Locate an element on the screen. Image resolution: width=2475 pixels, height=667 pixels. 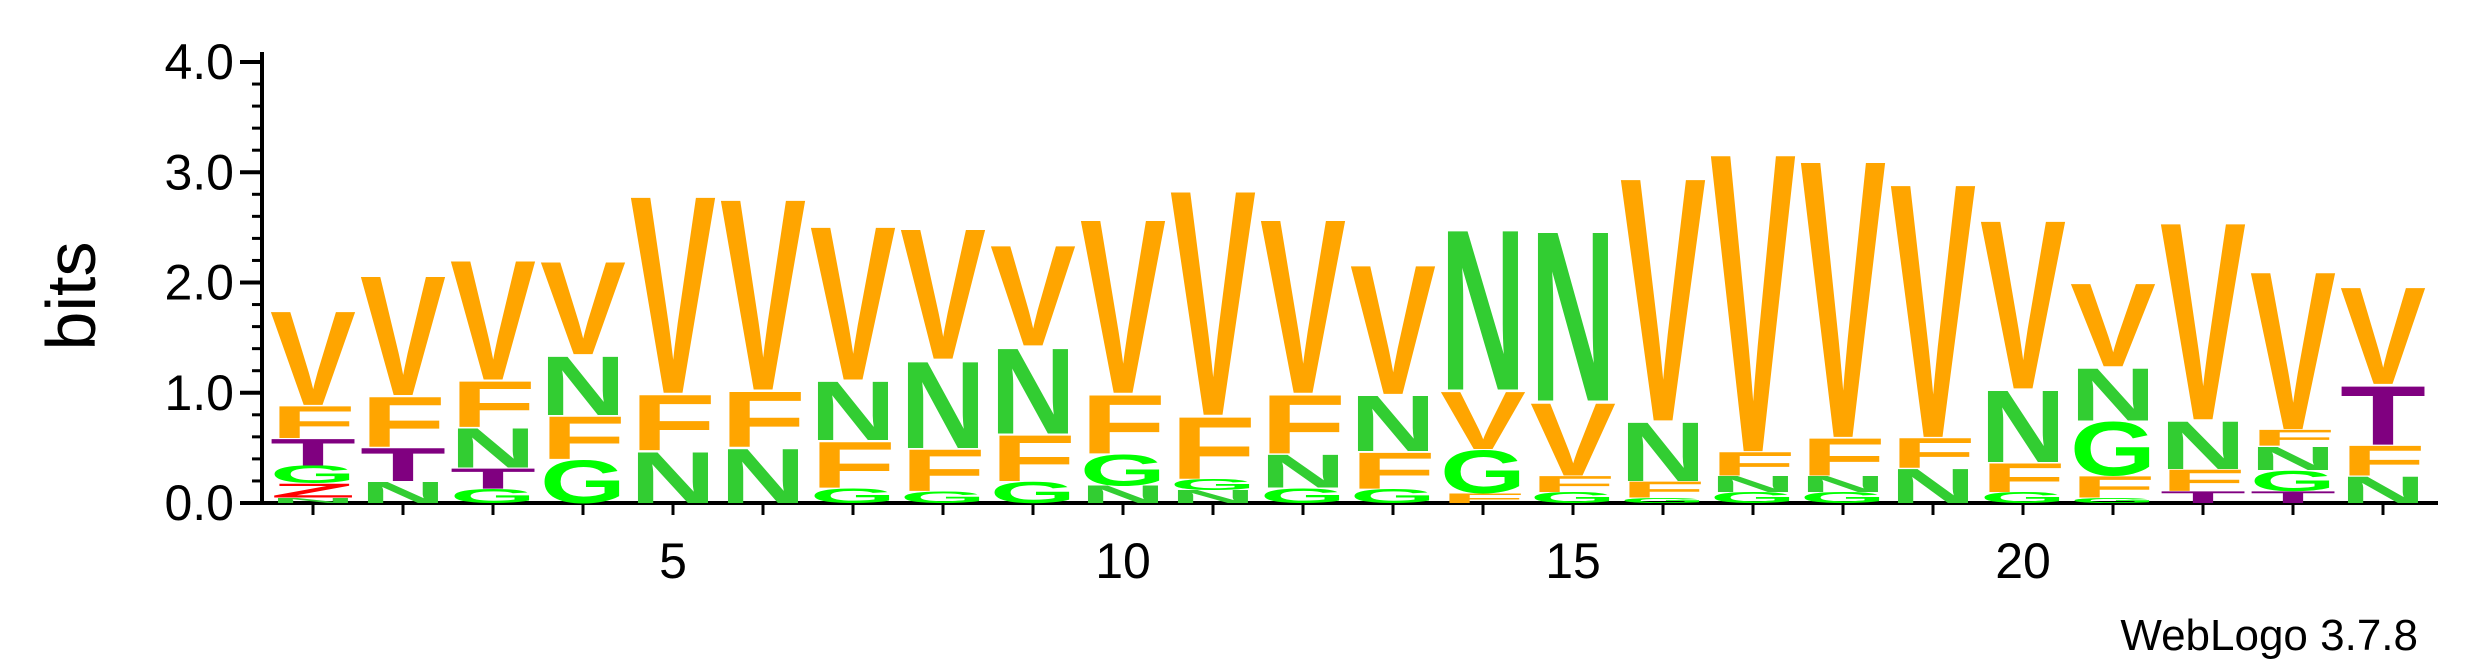
y-tick-label: 2.0 is located at coordinates (199, 283).